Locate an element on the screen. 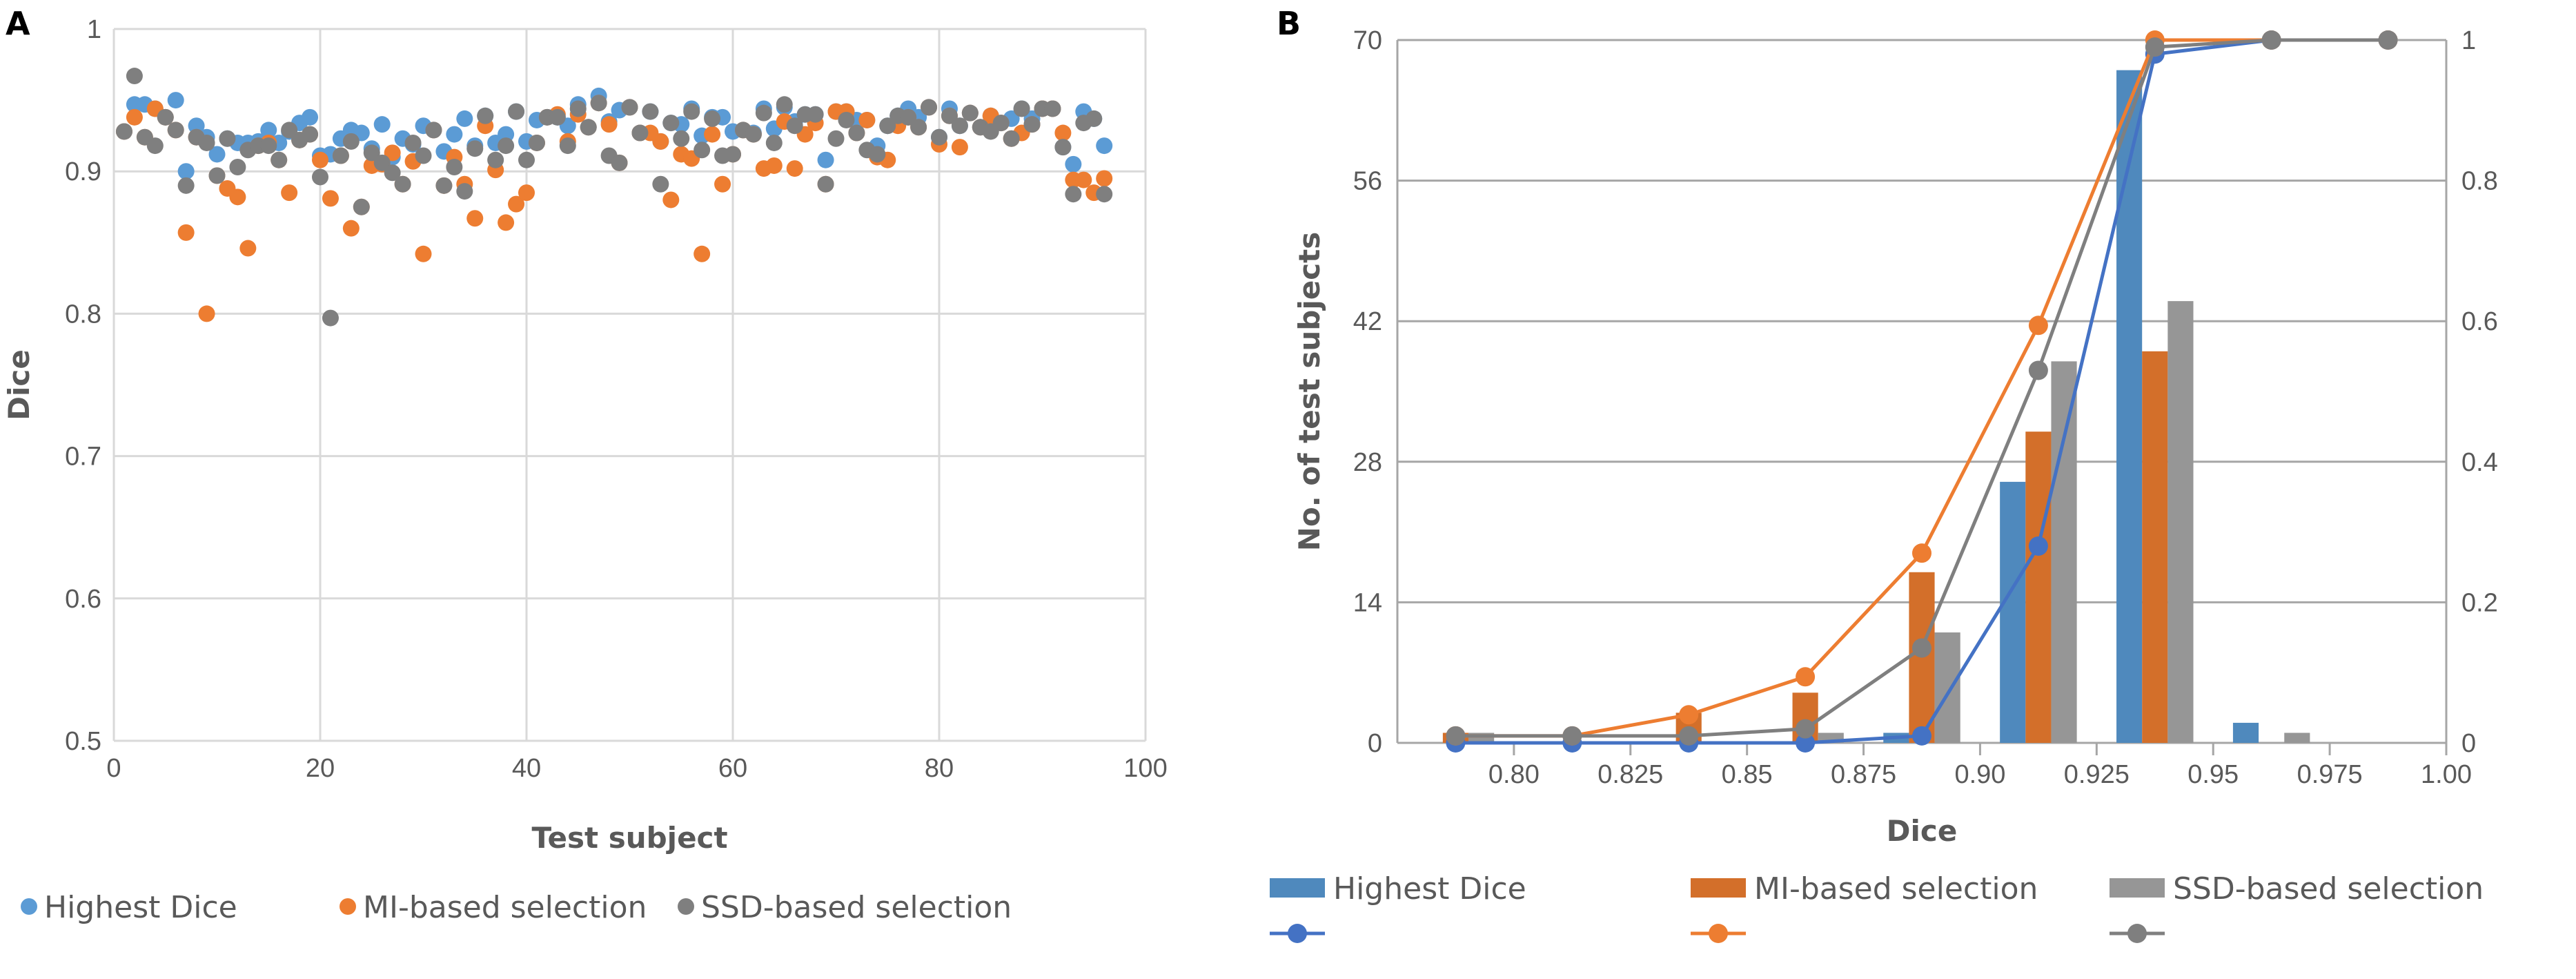 This screenshot has width=2576, height=979. x-tick-label: 60 is located at coordinates (732, 768).